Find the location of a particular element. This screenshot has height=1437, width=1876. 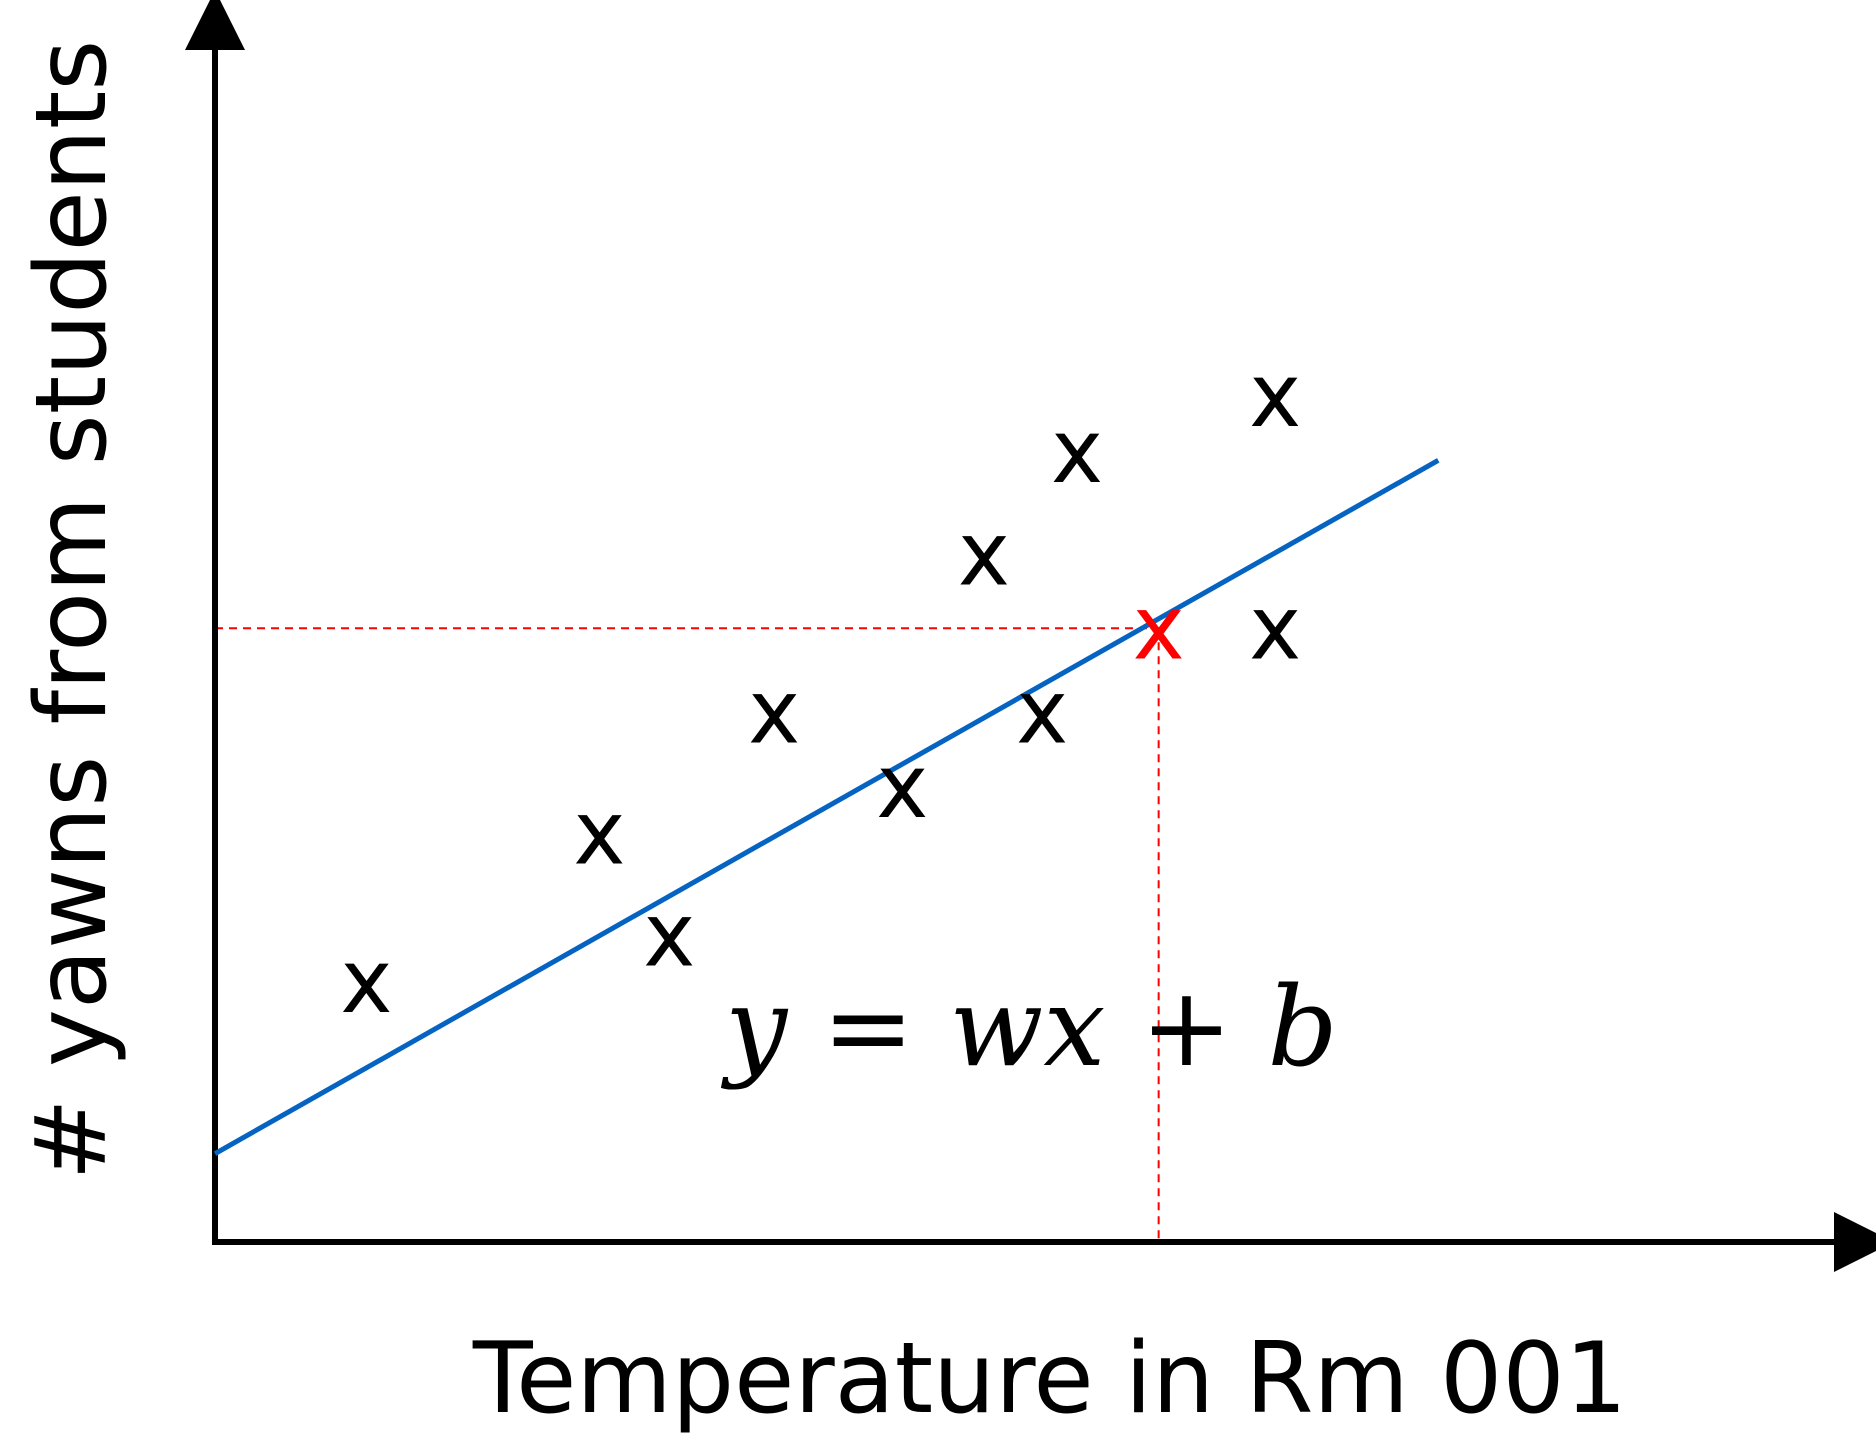

y-axis-label: # yawns from students is located at coordinates (72, 610).